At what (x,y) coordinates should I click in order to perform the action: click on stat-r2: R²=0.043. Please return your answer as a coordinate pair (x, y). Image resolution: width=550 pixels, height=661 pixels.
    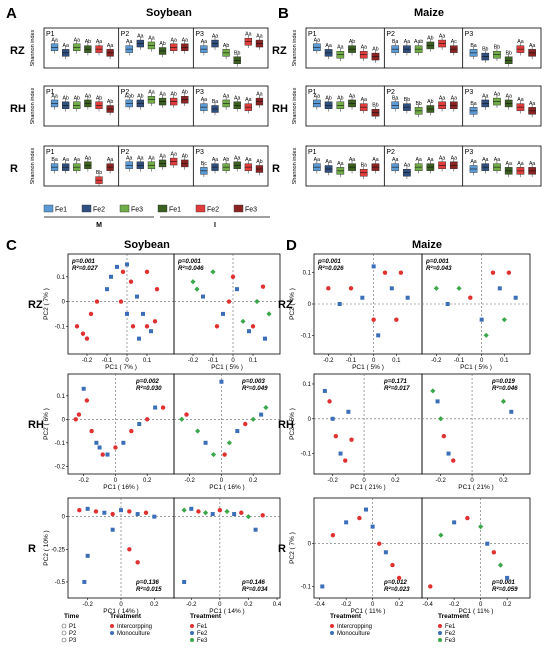
    Looking at the image, I should click on (439, 268).